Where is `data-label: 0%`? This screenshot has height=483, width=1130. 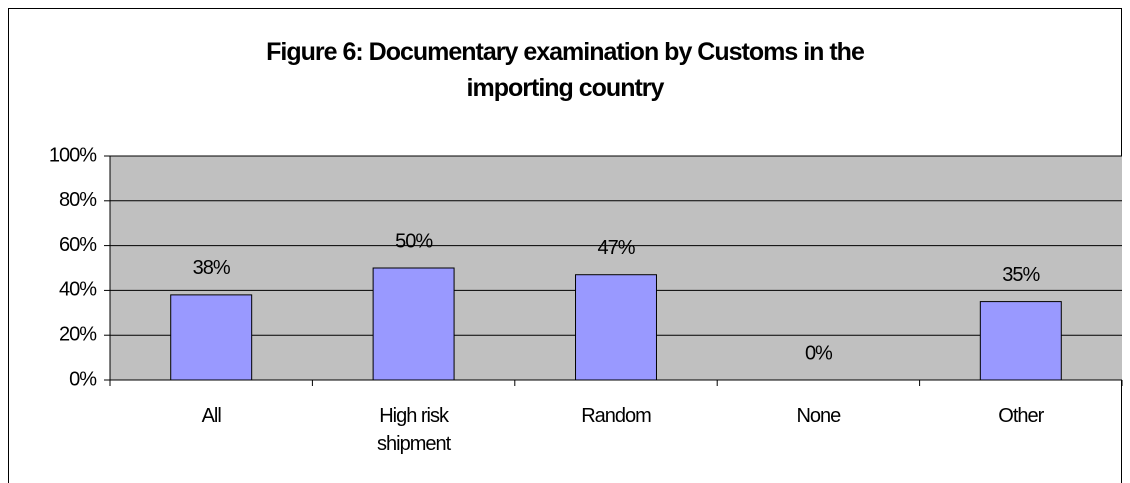
data-label: 0% is located at coordinates (819, 353).